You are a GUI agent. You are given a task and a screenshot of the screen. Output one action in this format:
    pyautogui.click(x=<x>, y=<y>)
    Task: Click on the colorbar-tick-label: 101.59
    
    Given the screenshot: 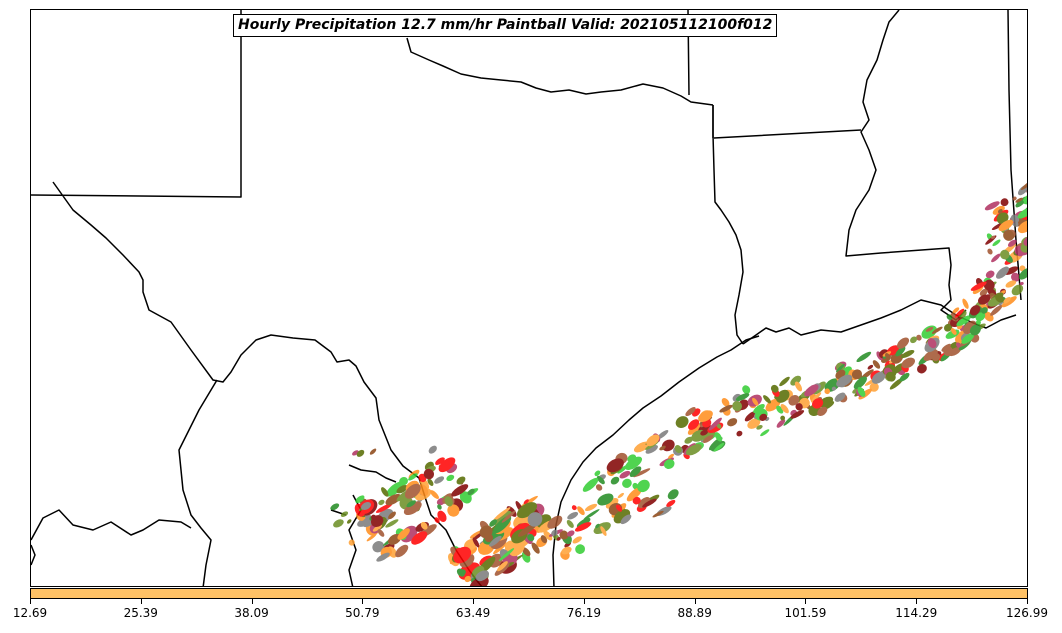 What is the action you would take?
    pyautogui.click(x=805, y=613)
    